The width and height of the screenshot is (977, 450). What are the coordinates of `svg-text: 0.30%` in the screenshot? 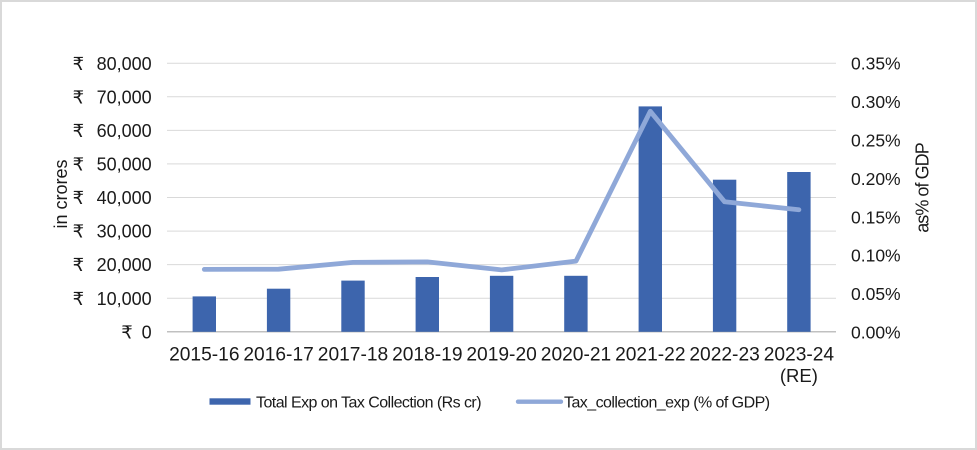 It's located at (876, 102).